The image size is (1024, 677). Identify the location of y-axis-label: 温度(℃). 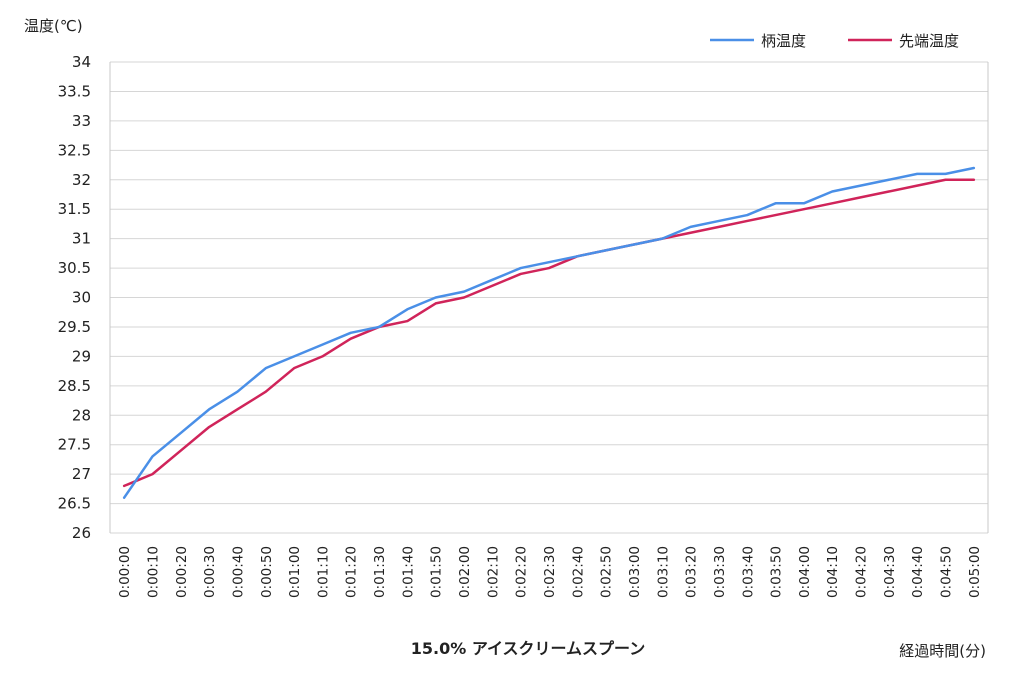
(53, 26).